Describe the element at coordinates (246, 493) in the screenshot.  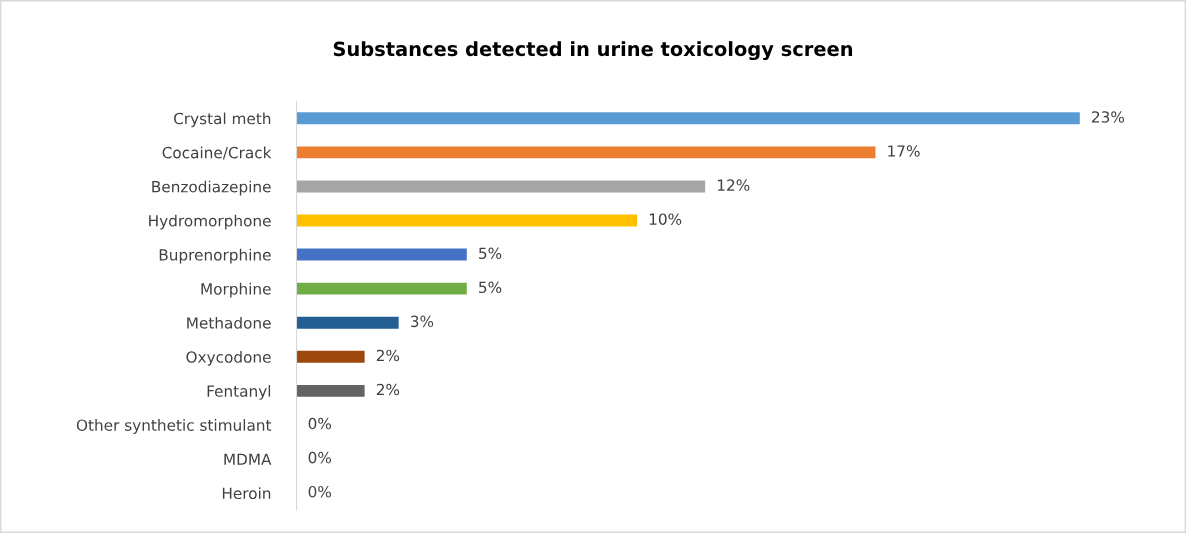
I see `y-tick-label: Heroin` at that location.